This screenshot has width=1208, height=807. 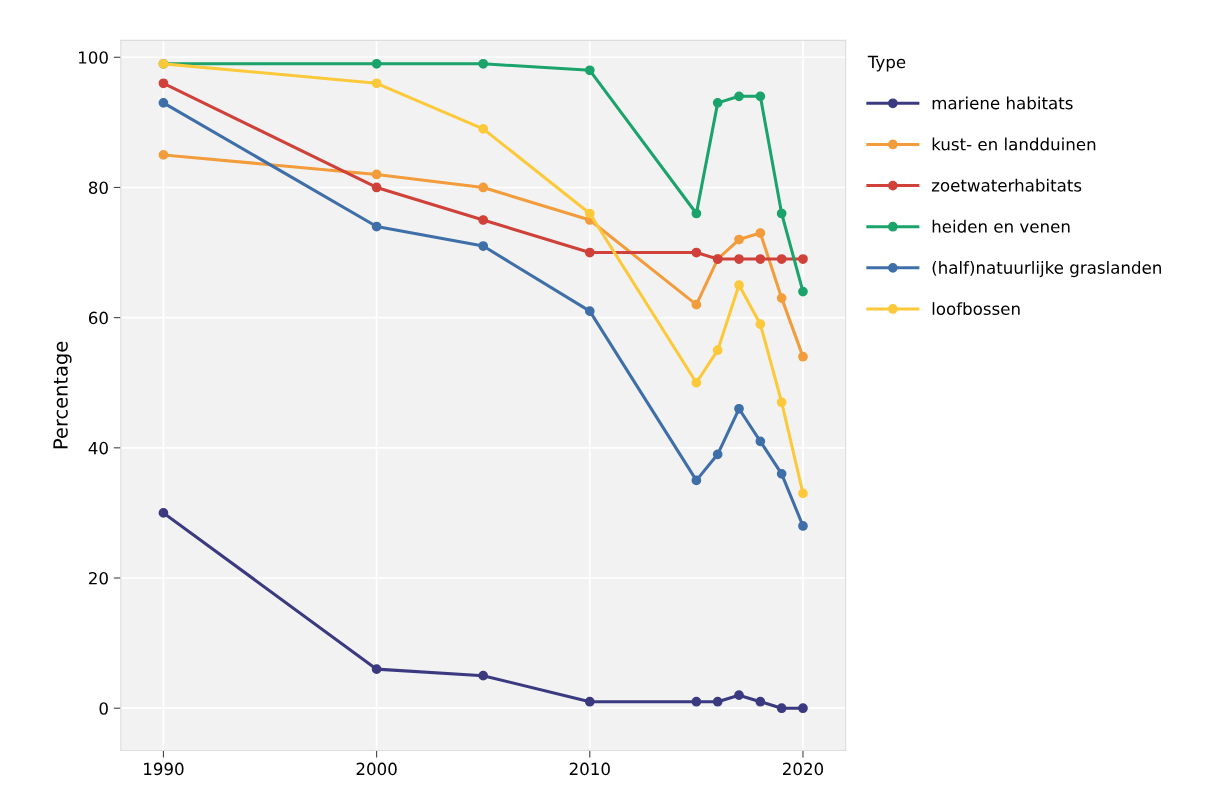 I want to click on legend-label: (half)natuurlijke graslanden, so click(x=1046, y=269).